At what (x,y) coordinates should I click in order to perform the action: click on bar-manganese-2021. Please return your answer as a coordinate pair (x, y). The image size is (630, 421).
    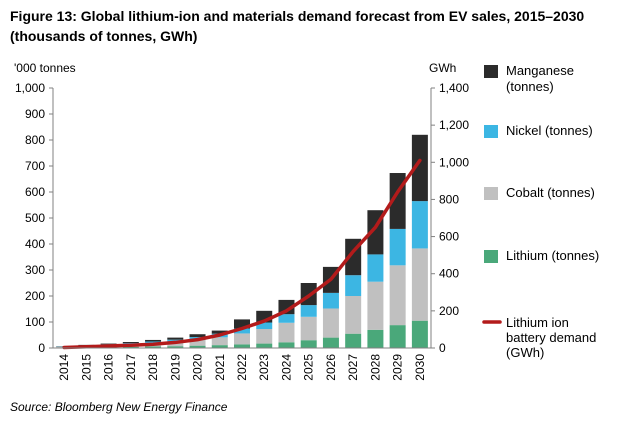
    Looking at the image, I should click on (219, 332).